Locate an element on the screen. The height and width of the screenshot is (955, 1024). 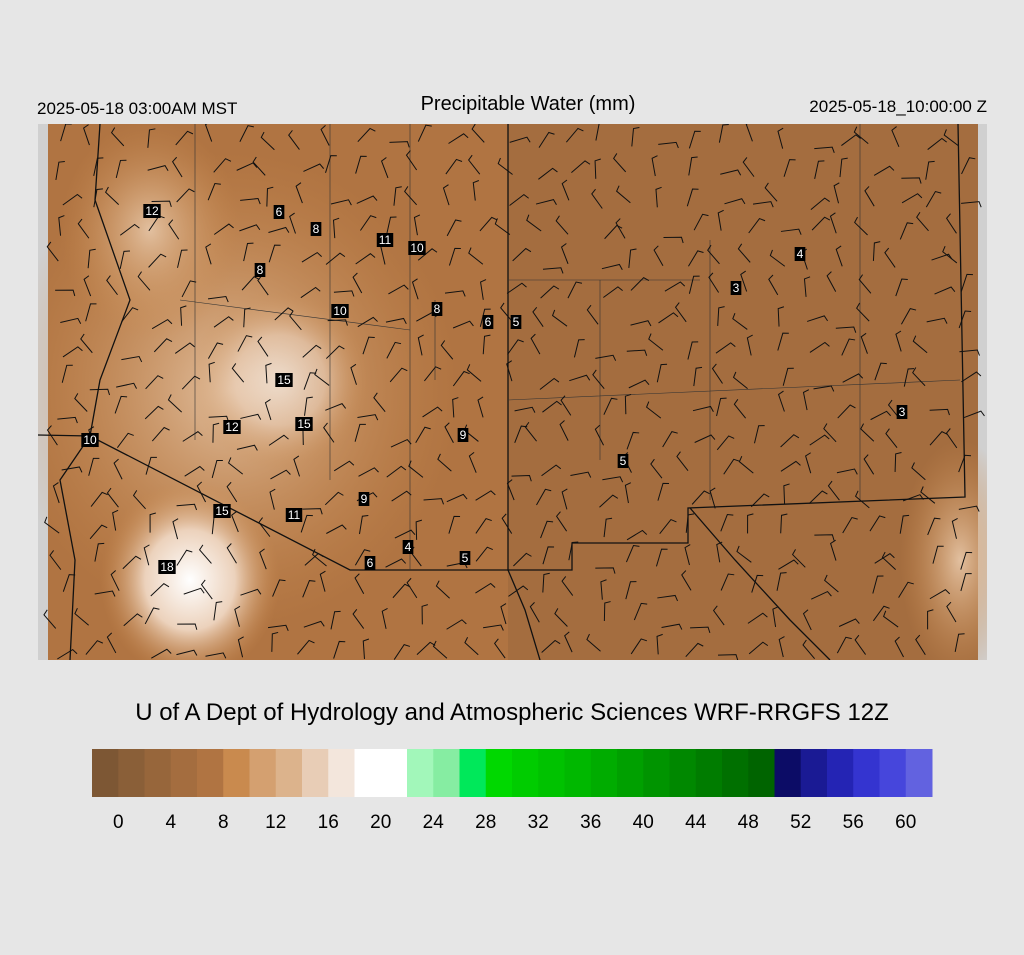
station-value: 6 is located at coordinates (488, 322).